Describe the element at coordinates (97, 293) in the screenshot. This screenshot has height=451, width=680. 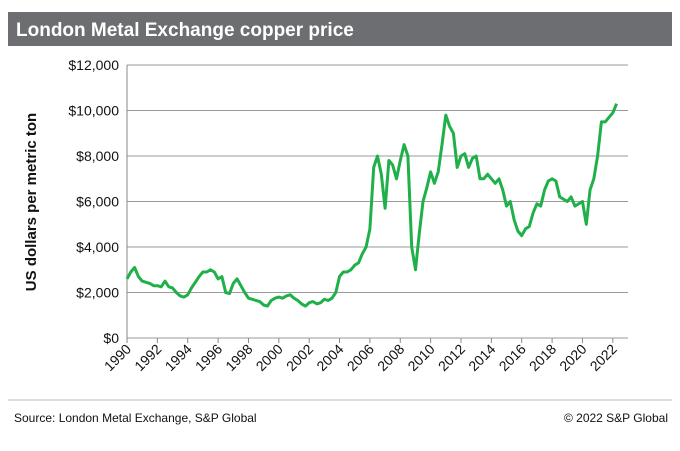
I see `y-tick-label: $2,000` at that location.